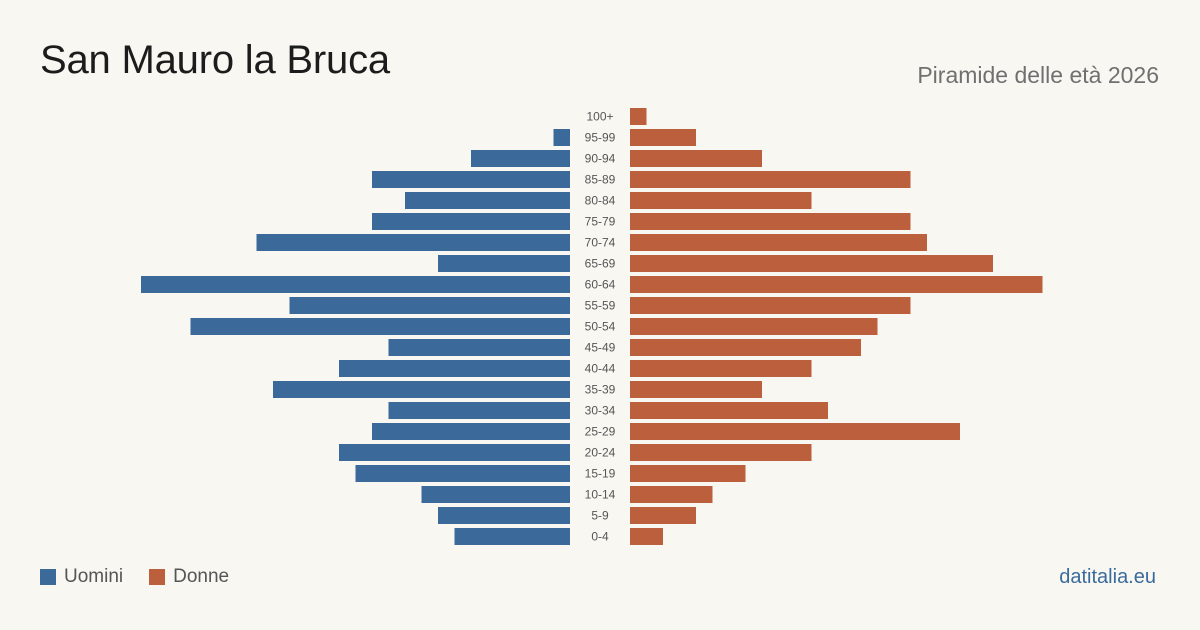 Image resolution: width=1200 pixels, height=630 pixels. I want to click on age-label-35-39: 35-39, so click(600, 390).